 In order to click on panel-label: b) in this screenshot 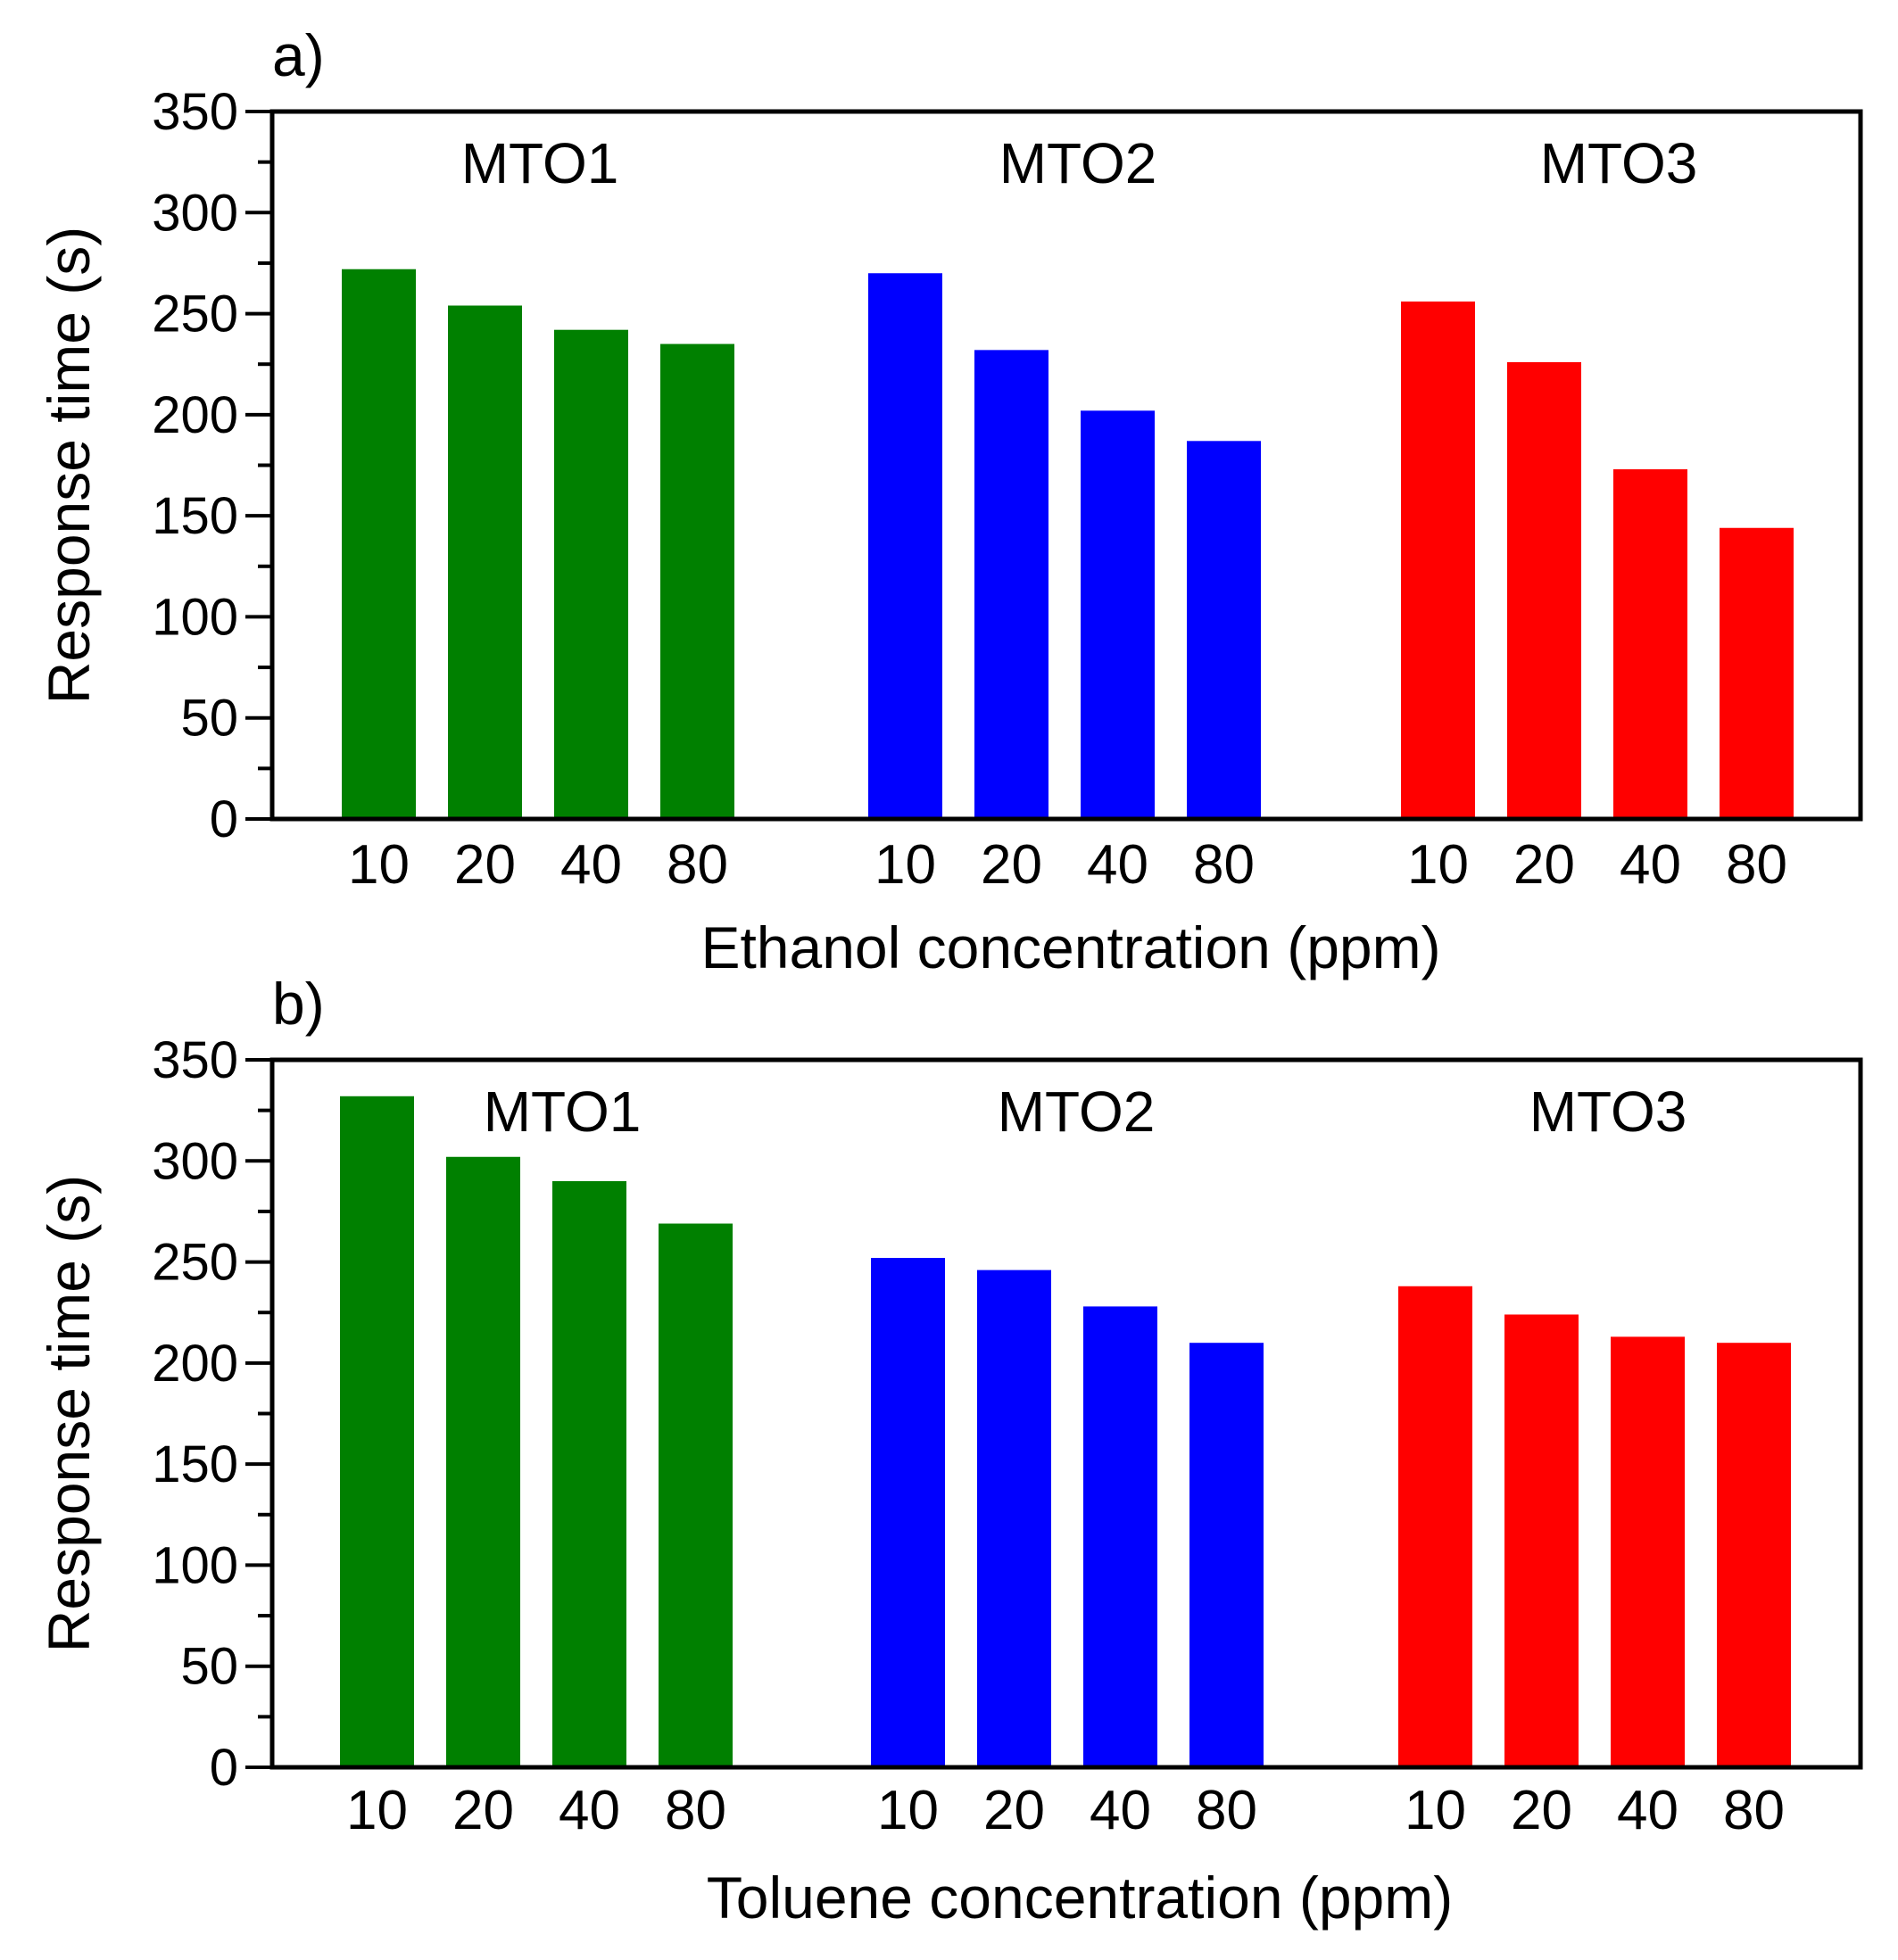, I will do `click(298, 1004)`.